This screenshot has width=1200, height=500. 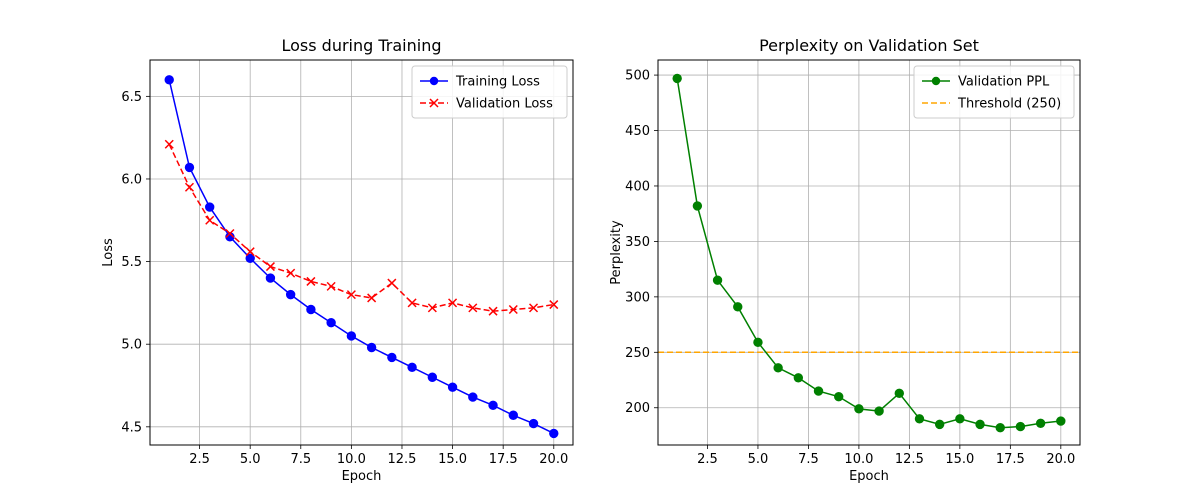 I want to click on perplexity-chart-legend-label: Threshold (250), so click(x=1009, y=104).